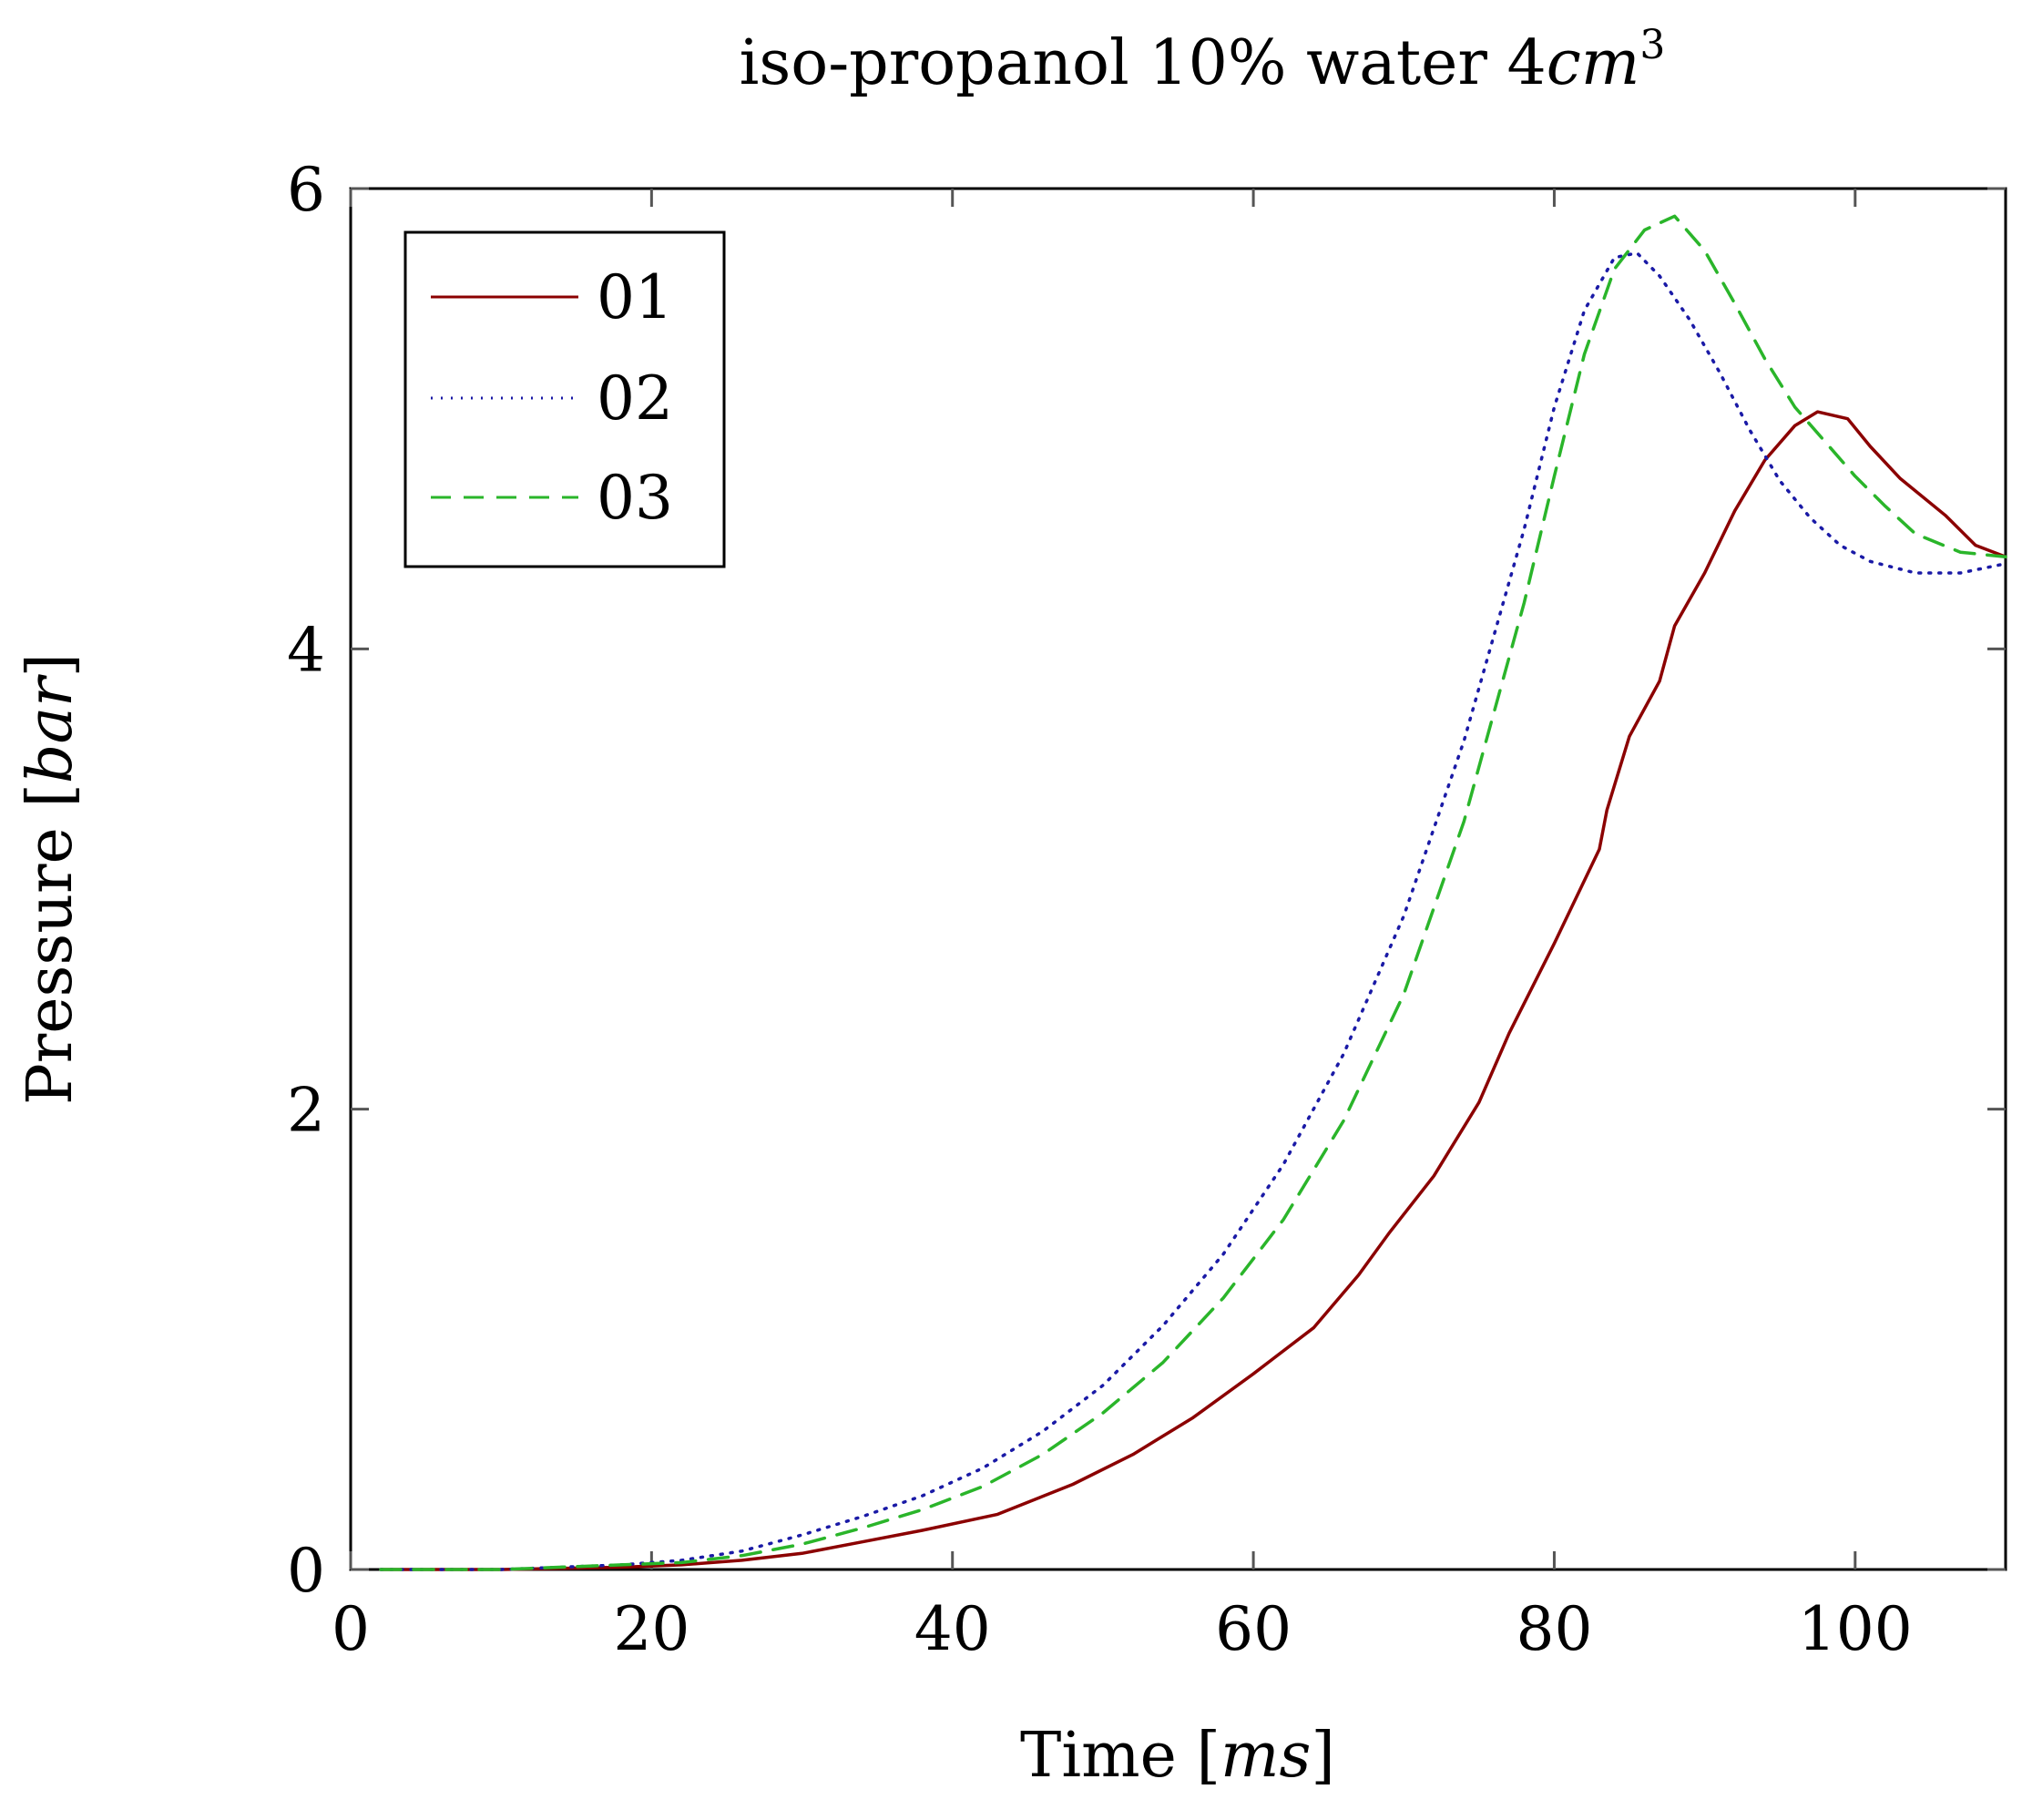  Describe the element at coordinates (306, 1571) in the screenshot. I see `y-tick-label-0: 0` at that location.